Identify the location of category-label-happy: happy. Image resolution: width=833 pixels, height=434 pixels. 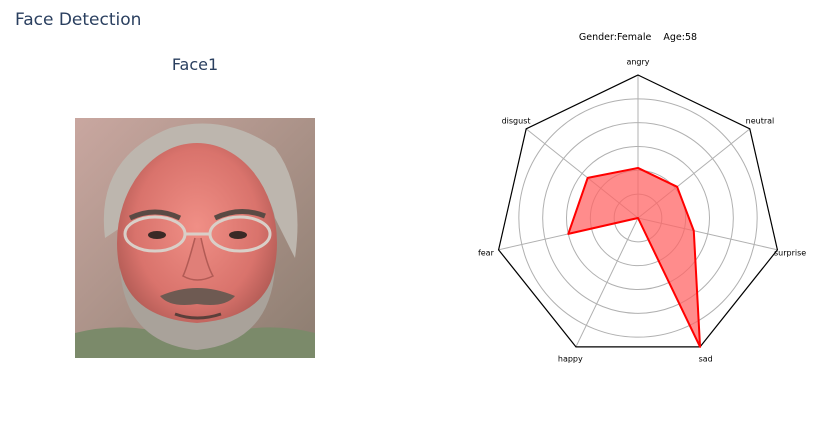
(570, 359).